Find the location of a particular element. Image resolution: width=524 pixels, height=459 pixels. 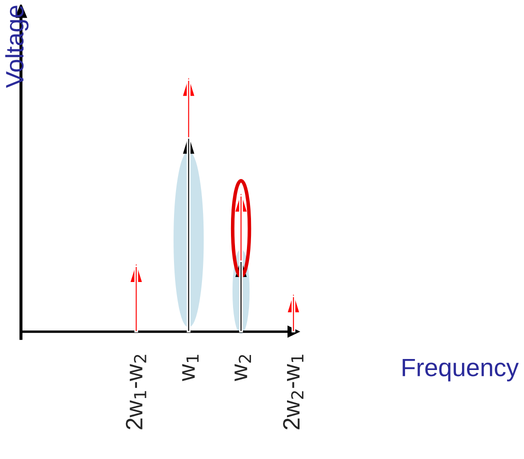

x-tick-label: 2w$_{2}$-w$_{1}$ is located at coordinates (293, 392).